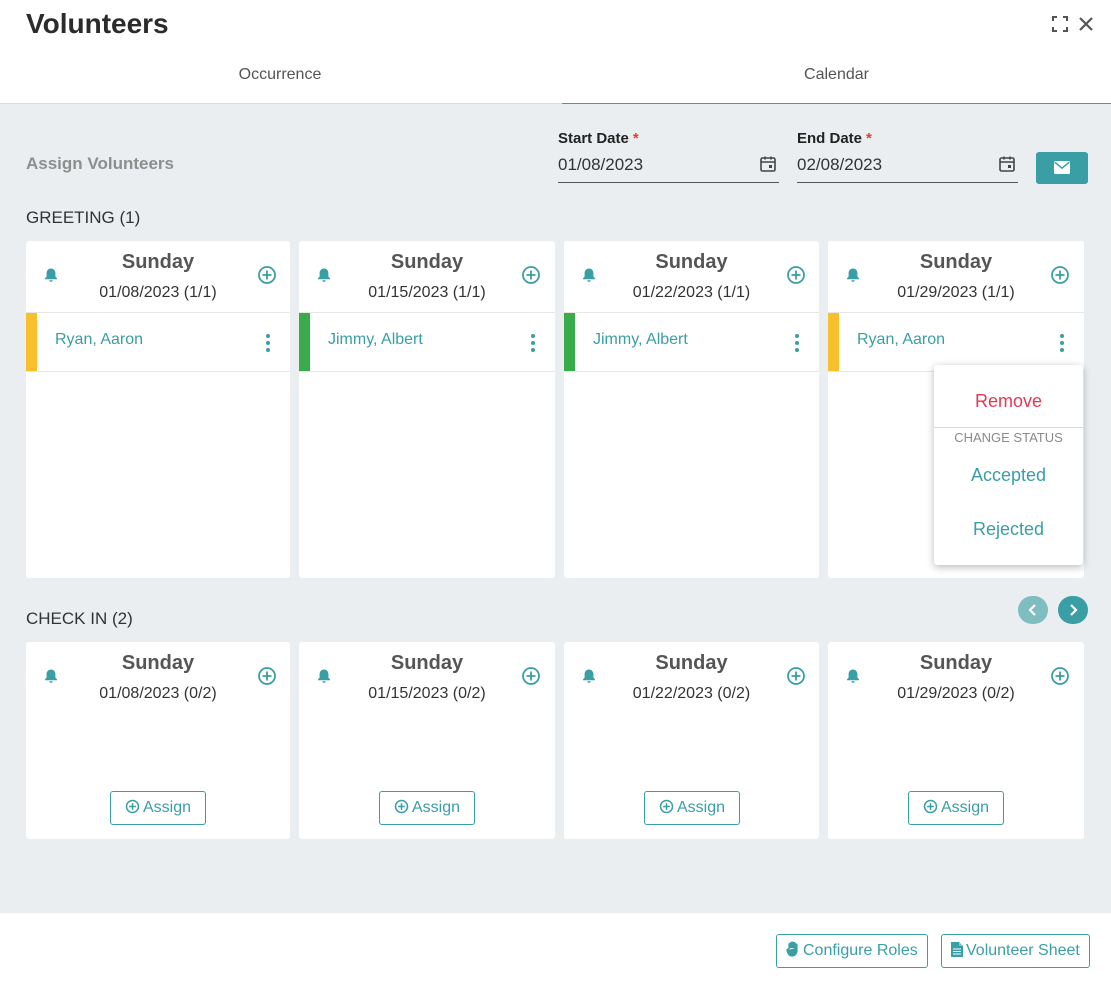 The height and width of the screenshot is (984, 1111). I want to click on previous-button, so click(1033, 610).